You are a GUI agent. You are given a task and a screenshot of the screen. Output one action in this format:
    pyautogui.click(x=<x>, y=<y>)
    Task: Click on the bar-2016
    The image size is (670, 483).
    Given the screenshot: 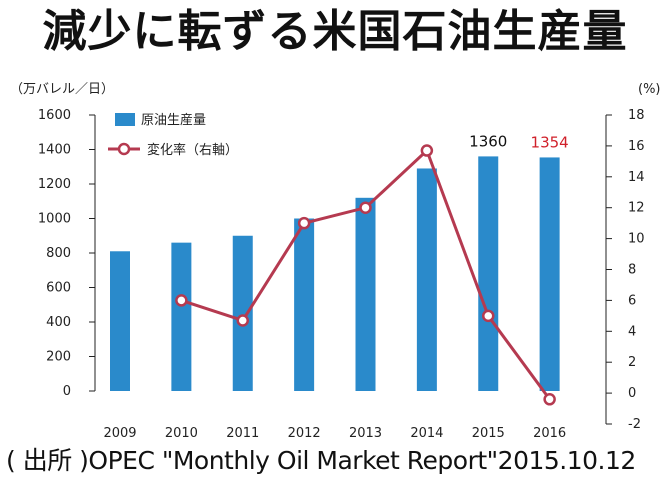 What is the action you would take?
    pyautogui.click(x=549, y=274)
    